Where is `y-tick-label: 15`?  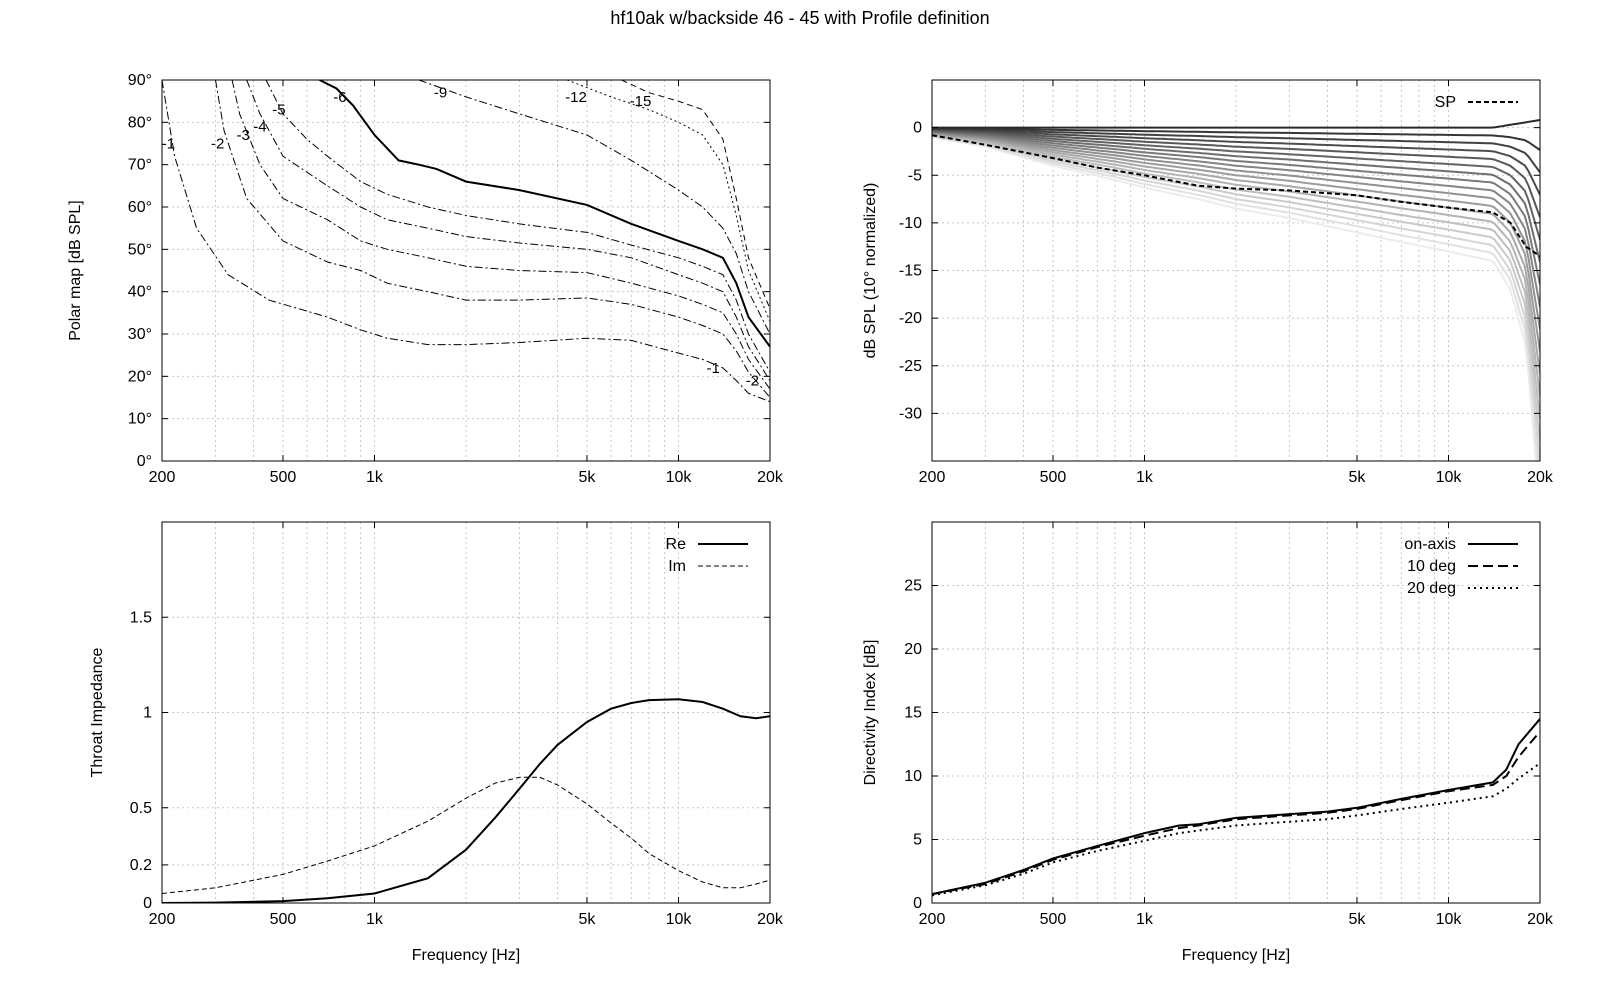
y-tick-label: 15 is located at coordinates (913, 713).